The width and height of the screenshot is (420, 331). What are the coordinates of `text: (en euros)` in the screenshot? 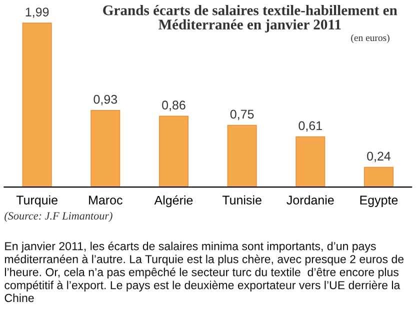 It's located at (370, 39).